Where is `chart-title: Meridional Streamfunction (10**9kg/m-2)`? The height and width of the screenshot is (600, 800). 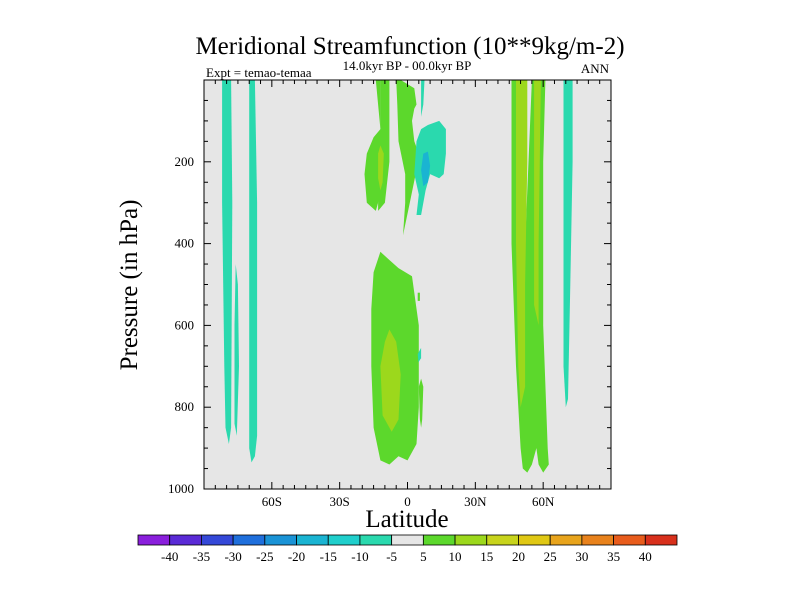
chart-title: Meridional Streamfunction (10**9kg/m-2) is located at coordinates (409, 46).